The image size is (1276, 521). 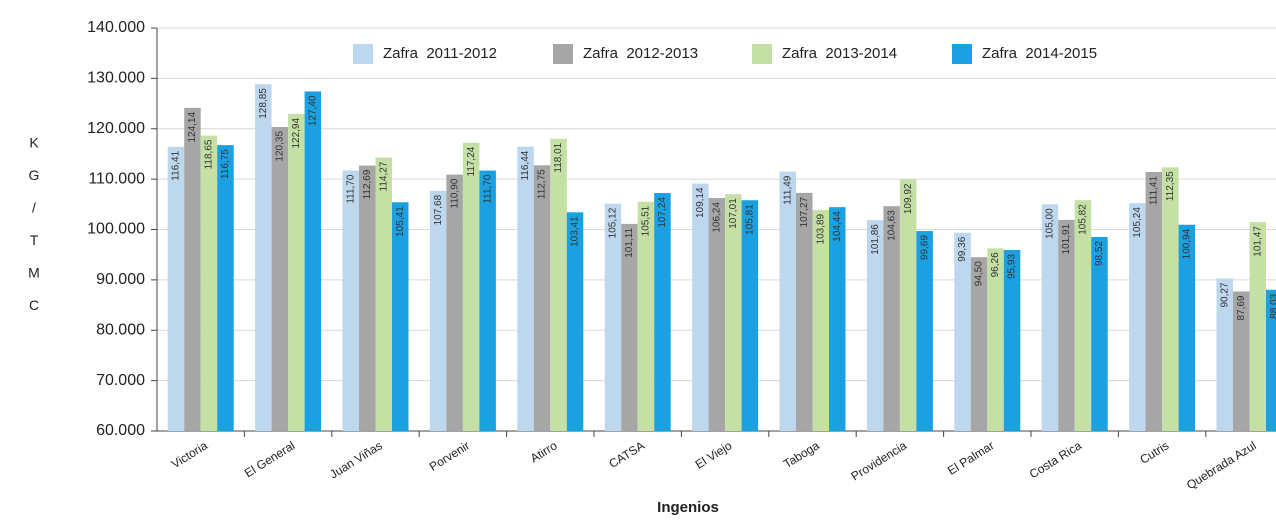 I want to click on x-axis-label: Ingenios, so click(x=688, y=507).